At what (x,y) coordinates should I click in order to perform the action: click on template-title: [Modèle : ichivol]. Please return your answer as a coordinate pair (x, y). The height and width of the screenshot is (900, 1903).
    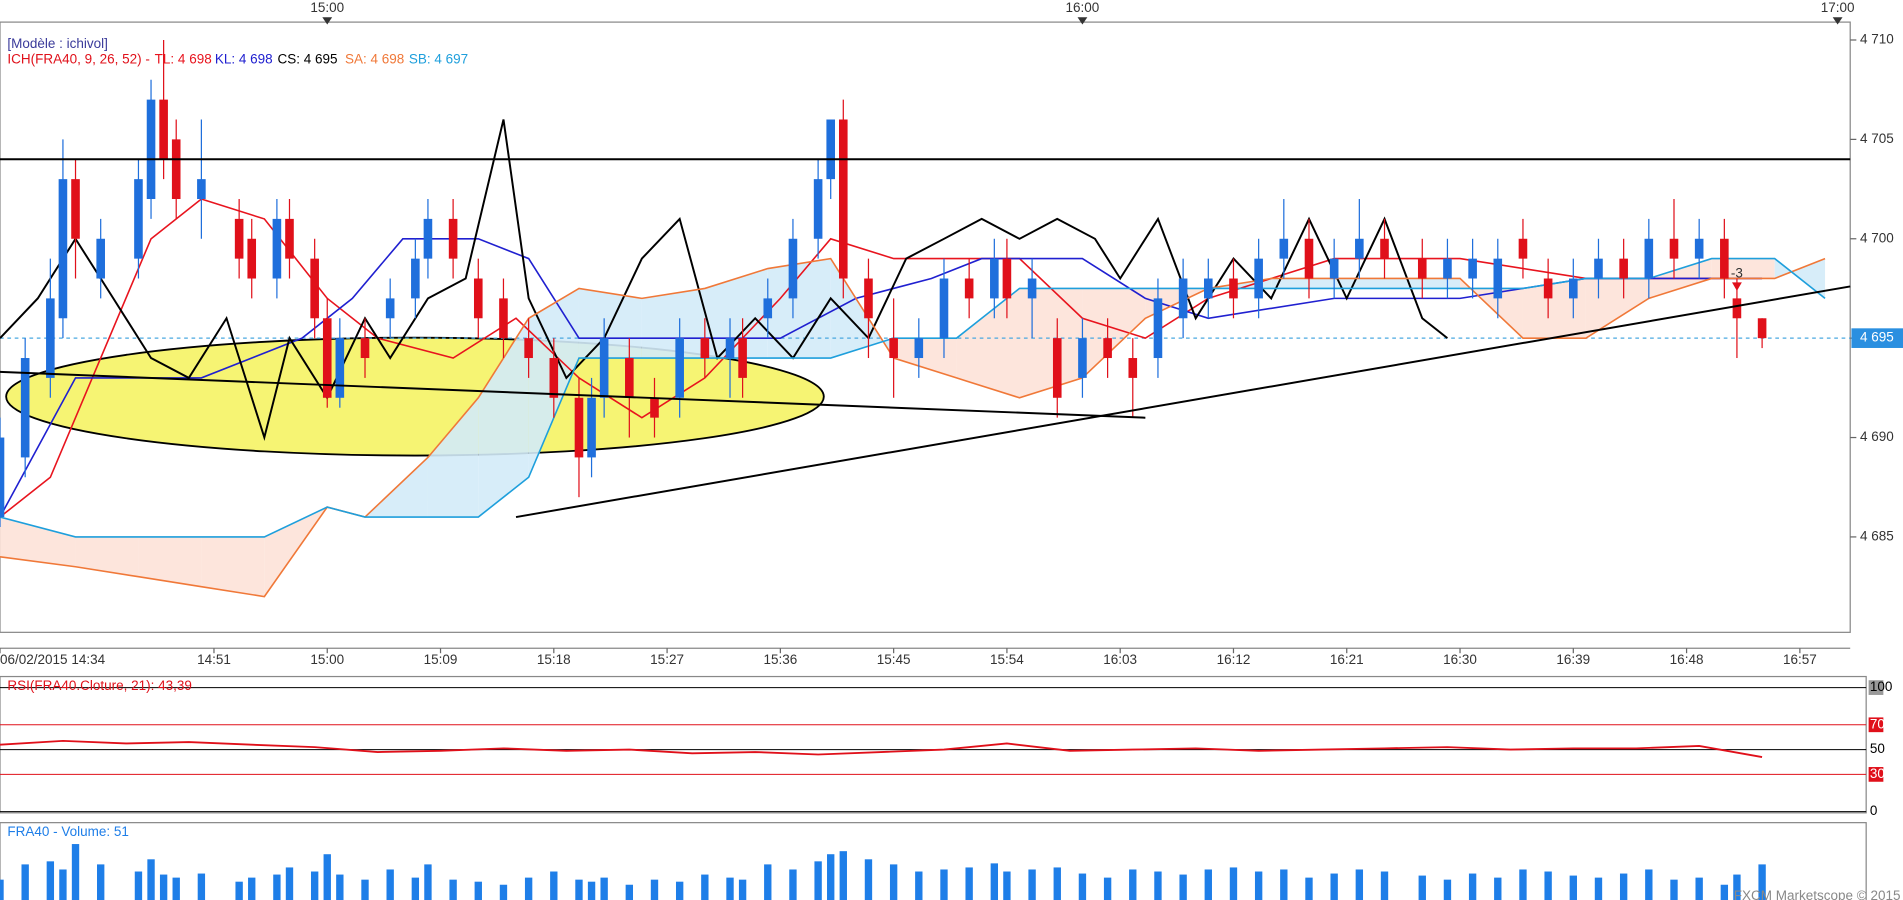
    Looking at the image, I should click on (57, 43).